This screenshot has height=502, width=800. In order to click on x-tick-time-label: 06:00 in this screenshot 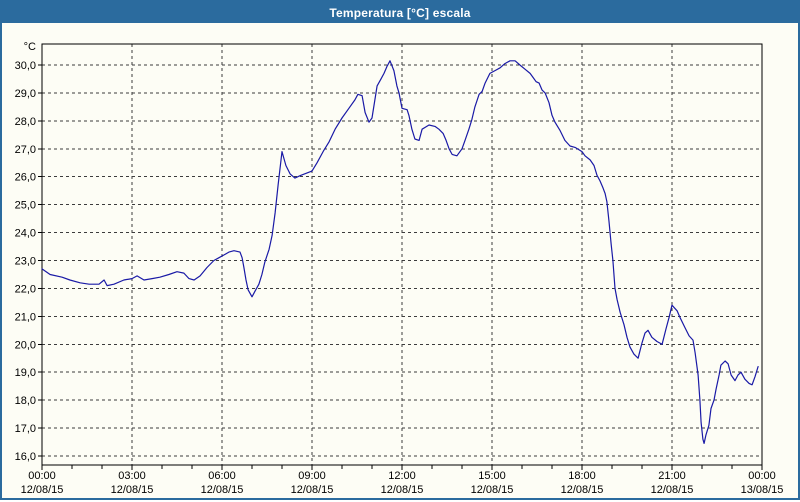, I will do `click(222, 476)`.